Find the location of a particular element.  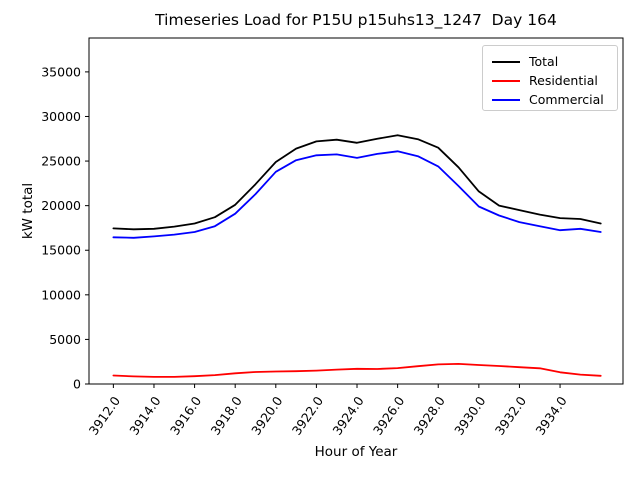

legend-label-residential: Residential is located at coordinates (563, 80).